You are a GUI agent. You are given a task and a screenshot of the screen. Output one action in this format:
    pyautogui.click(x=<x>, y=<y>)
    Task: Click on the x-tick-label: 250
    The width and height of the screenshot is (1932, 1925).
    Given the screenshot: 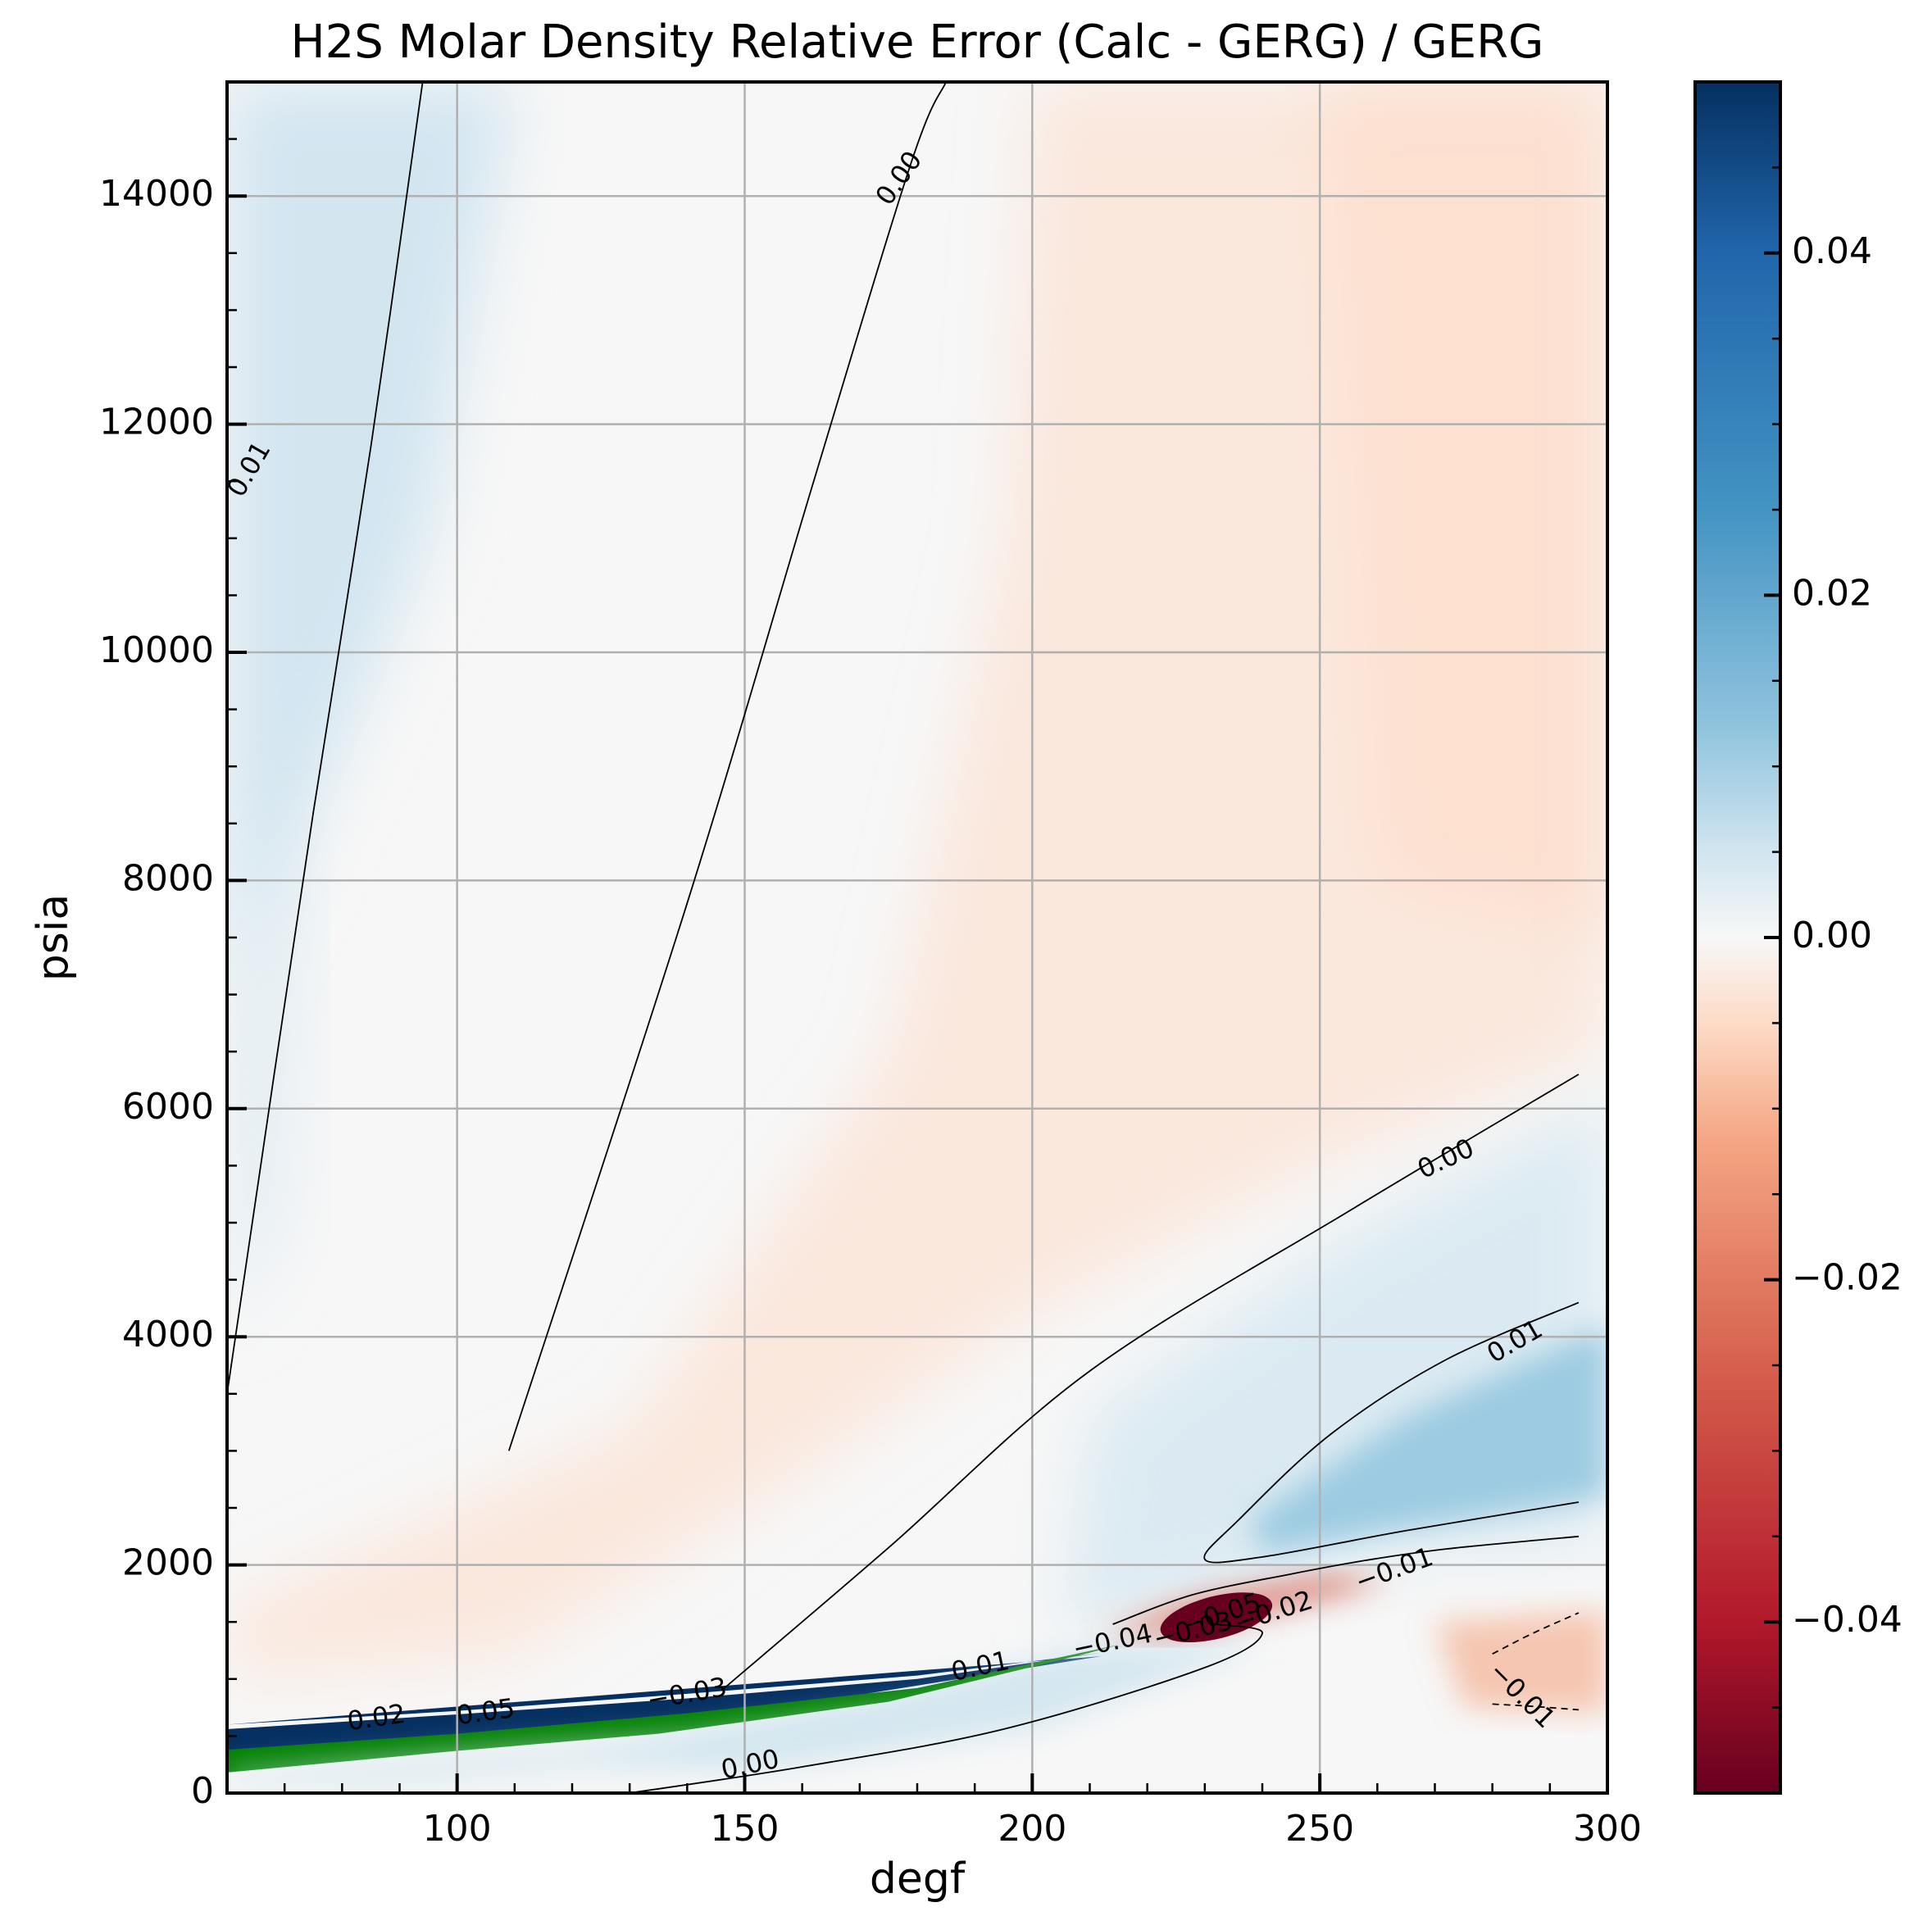 What is the action you would take?
    pyautogui.click(x=1319, y=1829)
    